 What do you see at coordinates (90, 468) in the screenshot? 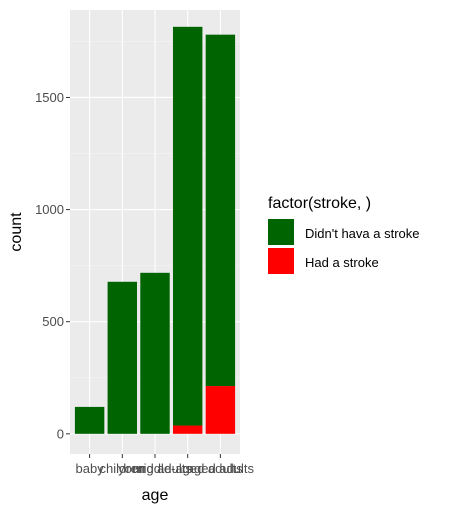
I see `x-tick-label: baby` at bounding box center [90, 468].